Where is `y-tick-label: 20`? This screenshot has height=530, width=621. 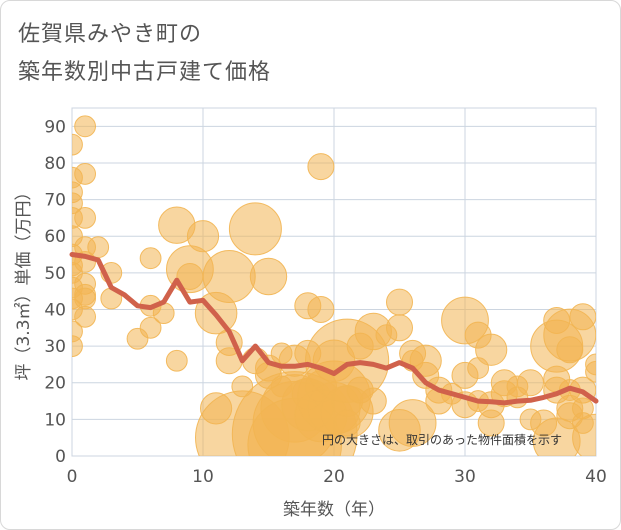
y-tick-label: 20 is located at coordinates (55, 384).